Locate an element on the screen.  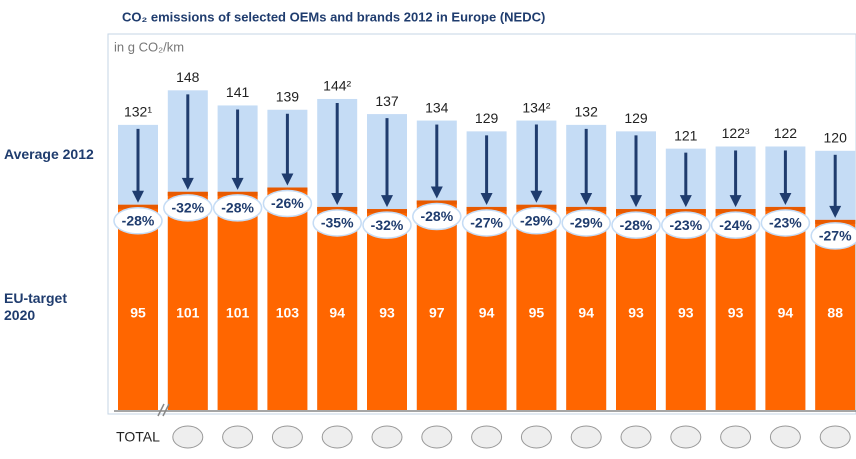
value-label: 101 is located at coordinates (188, 313).